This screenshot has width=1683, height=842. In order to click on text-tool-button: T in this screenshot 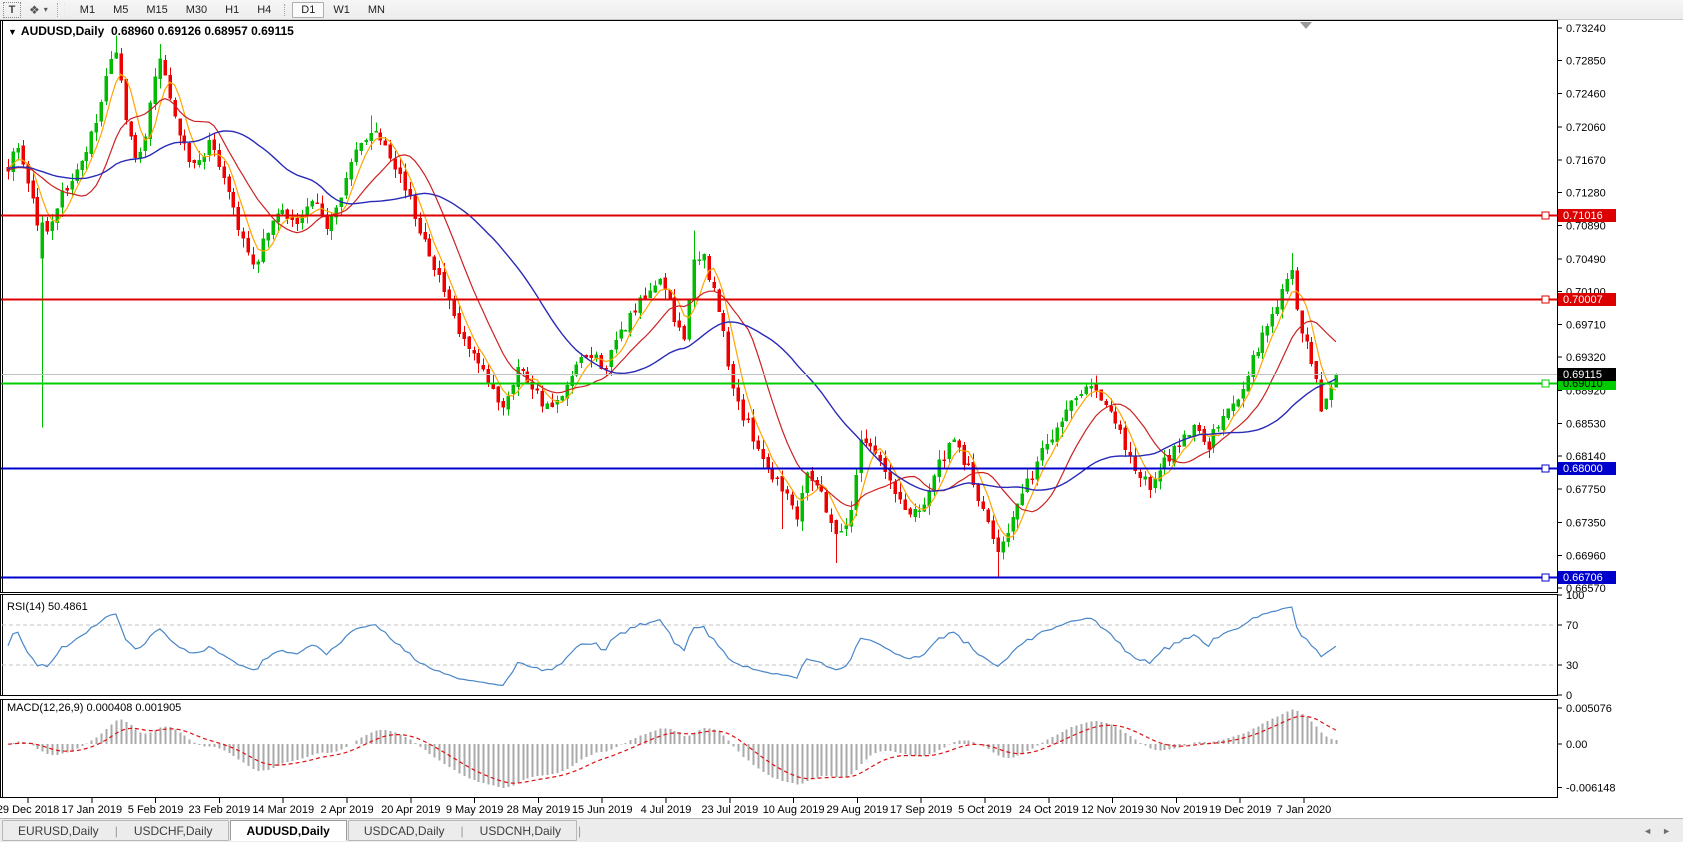, I will do `click(12, 9)`.